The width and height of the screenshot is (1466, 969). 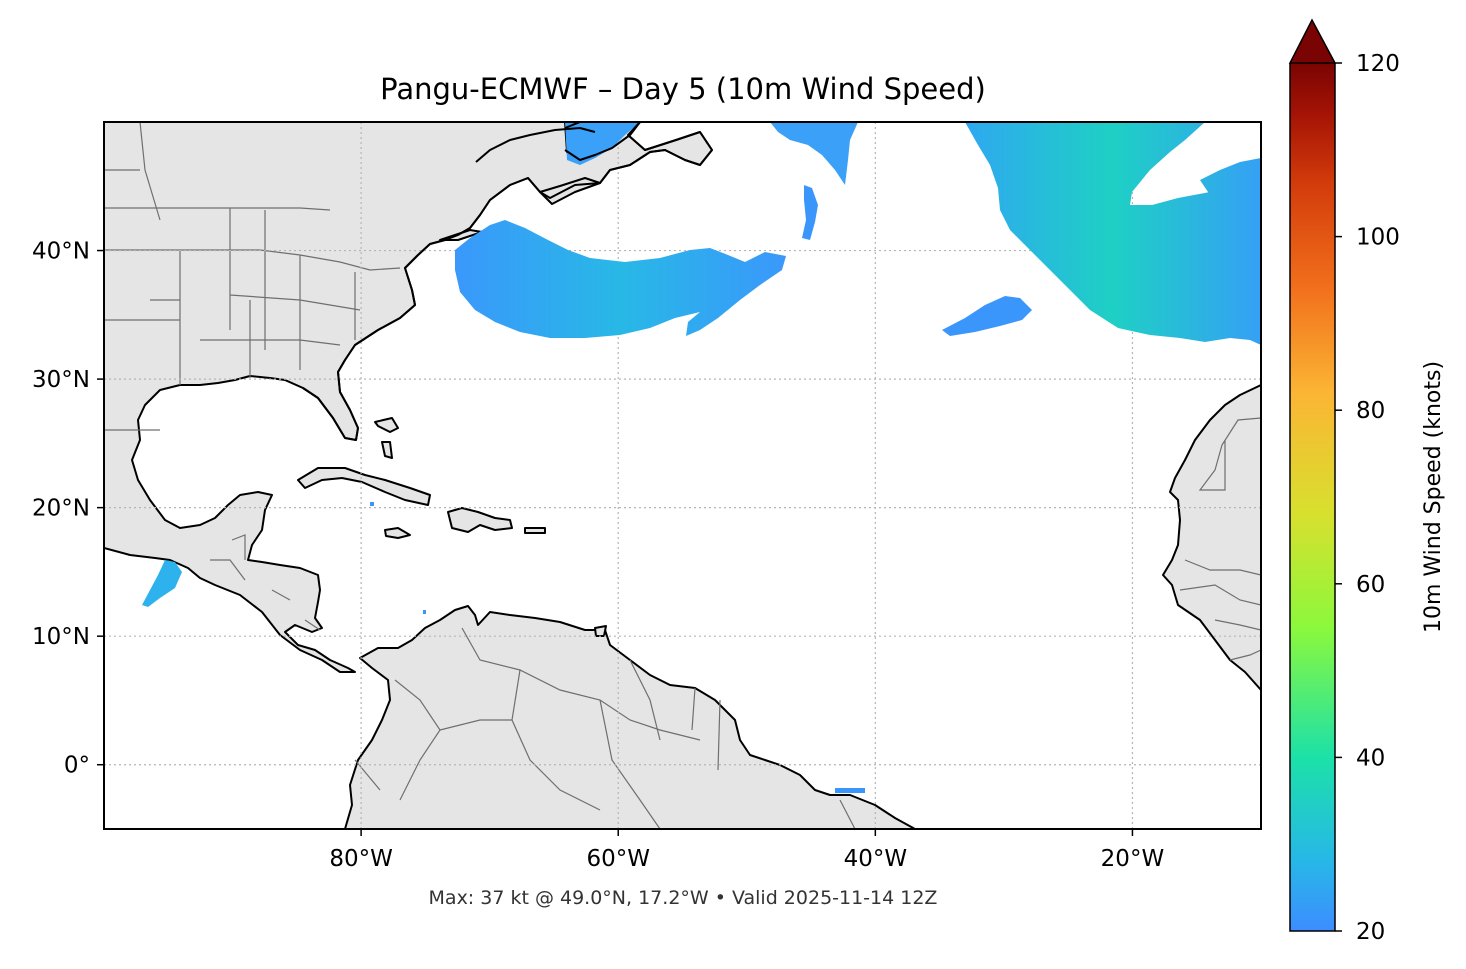 What do you see at coordinates (746, 850) in the screenshot?
I see `longitude-ticks: 80°W 60°W 40°W 20°W` at bounding box center [746, 850].